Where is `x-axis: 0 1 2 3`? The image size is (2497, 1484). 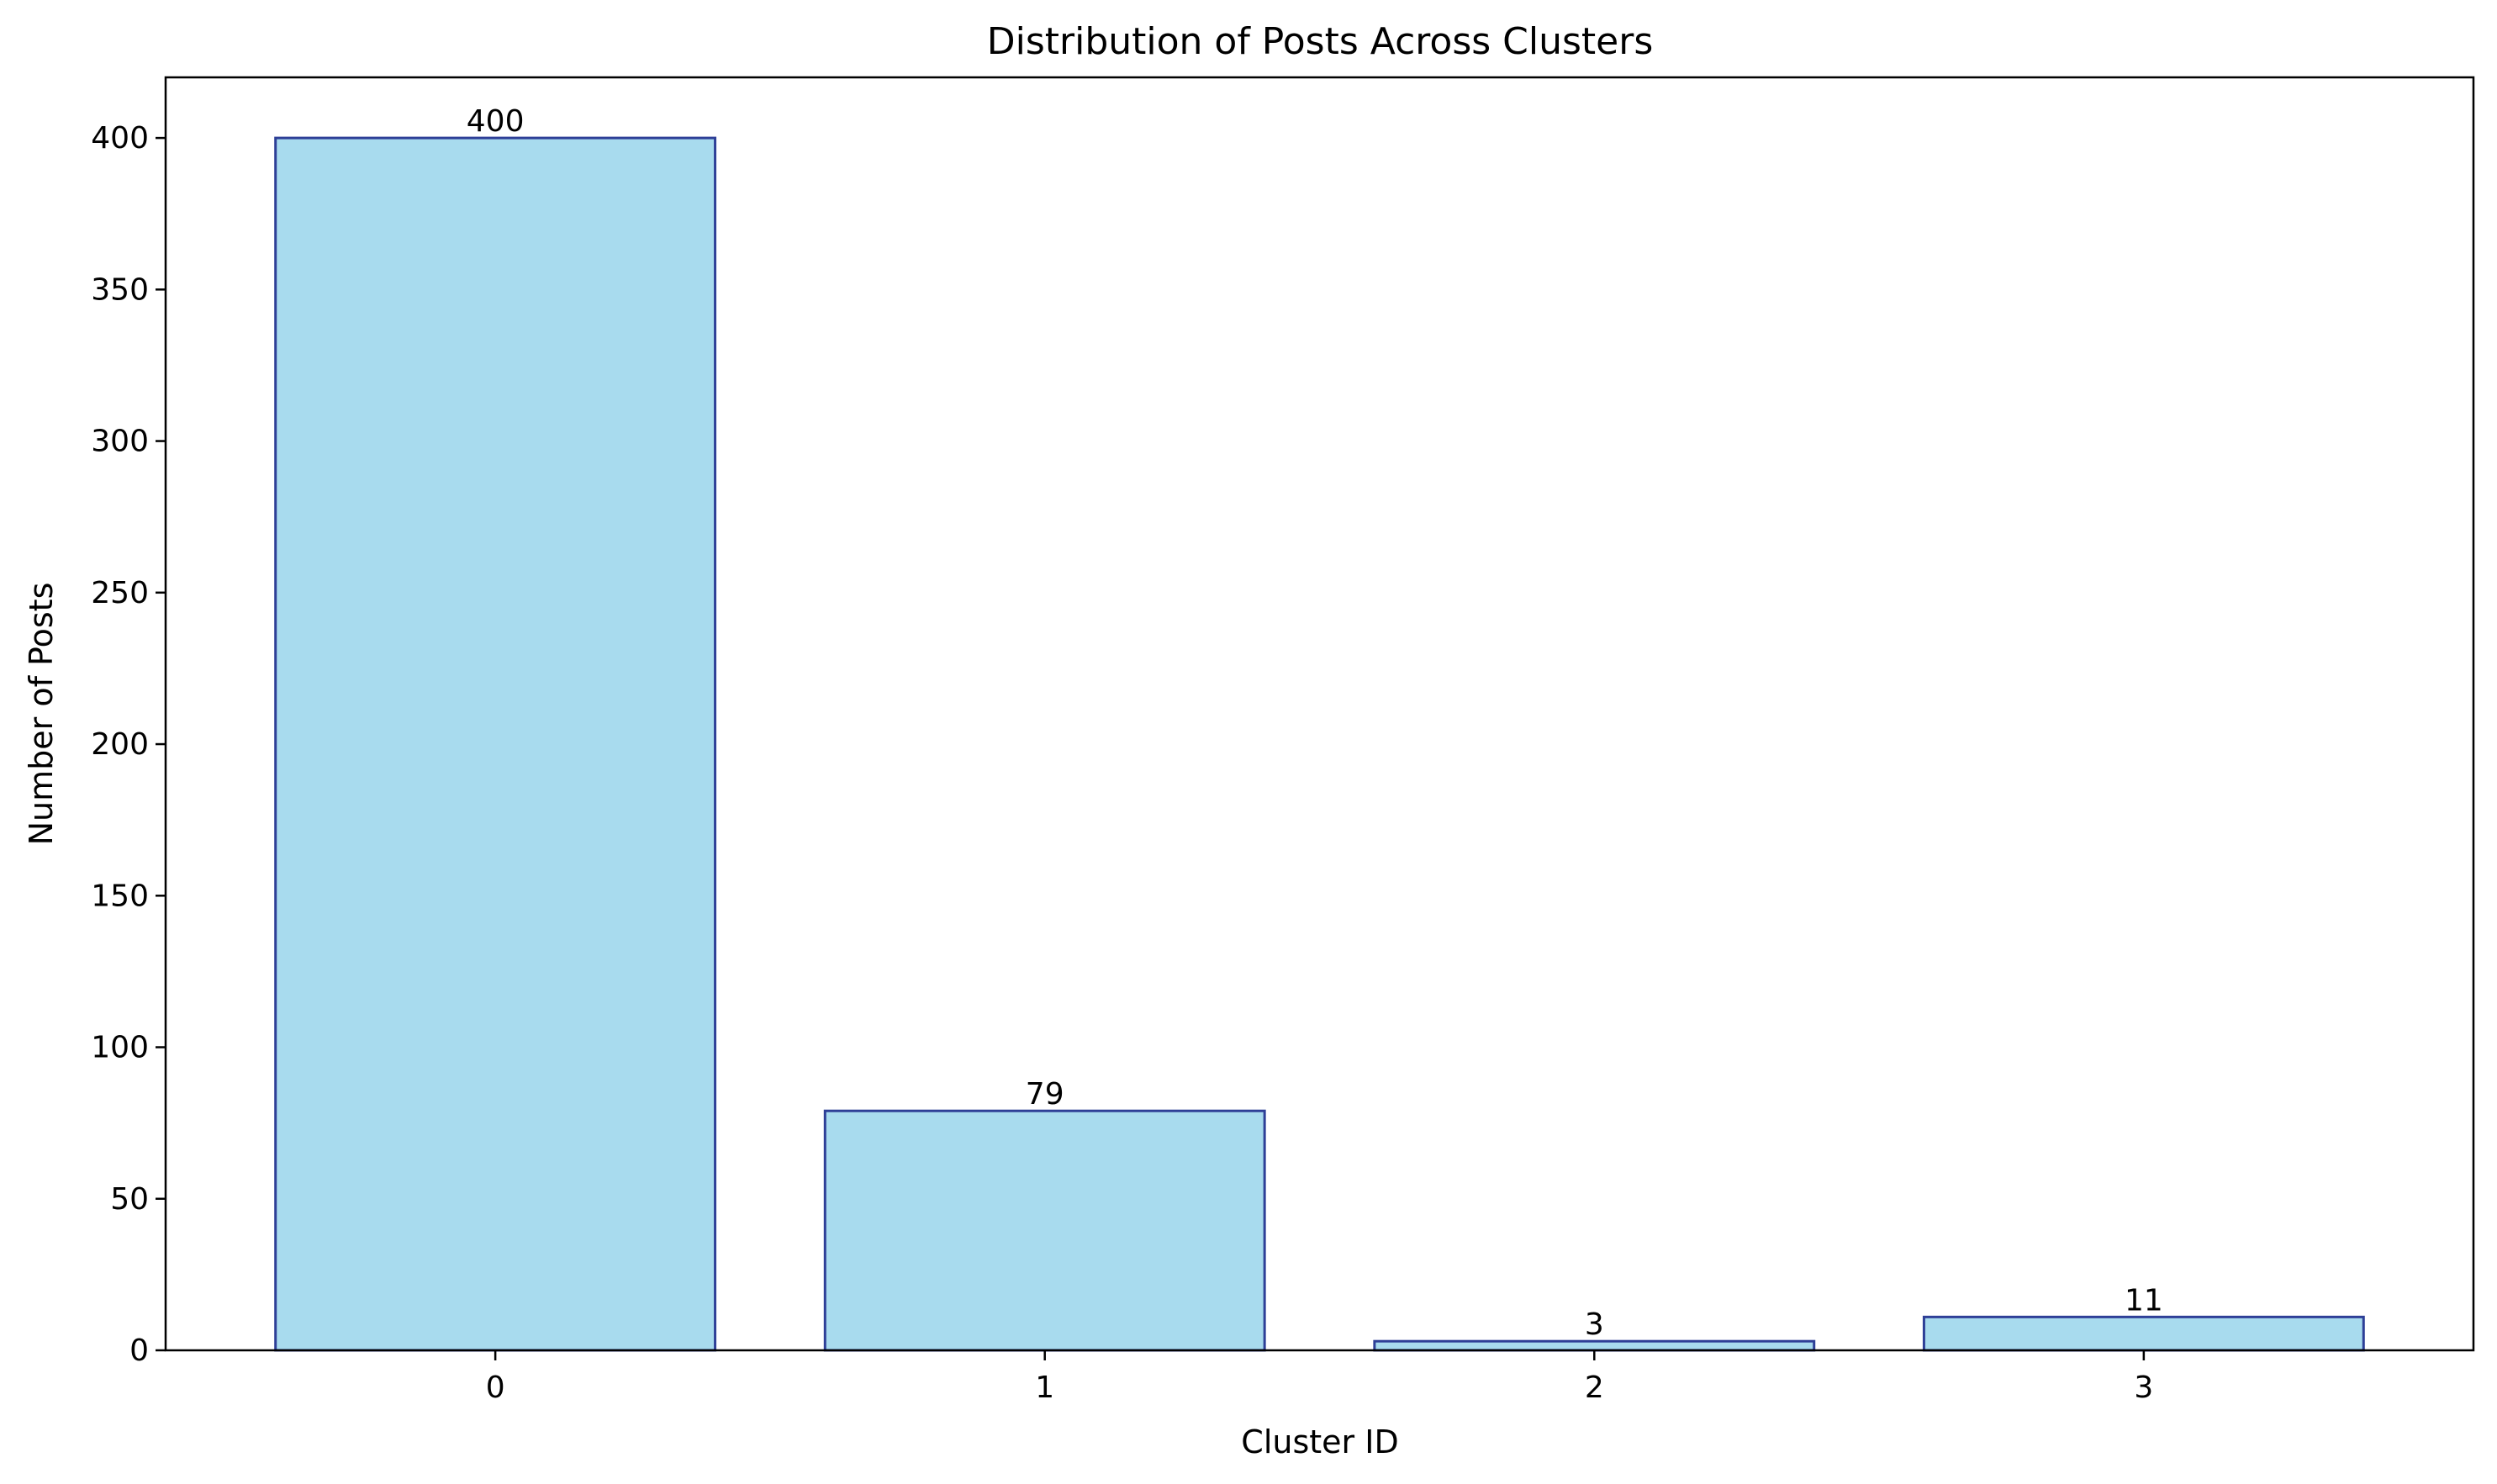
x-axis: 0 1 2 3 is located at coordinates (1319, 1377).